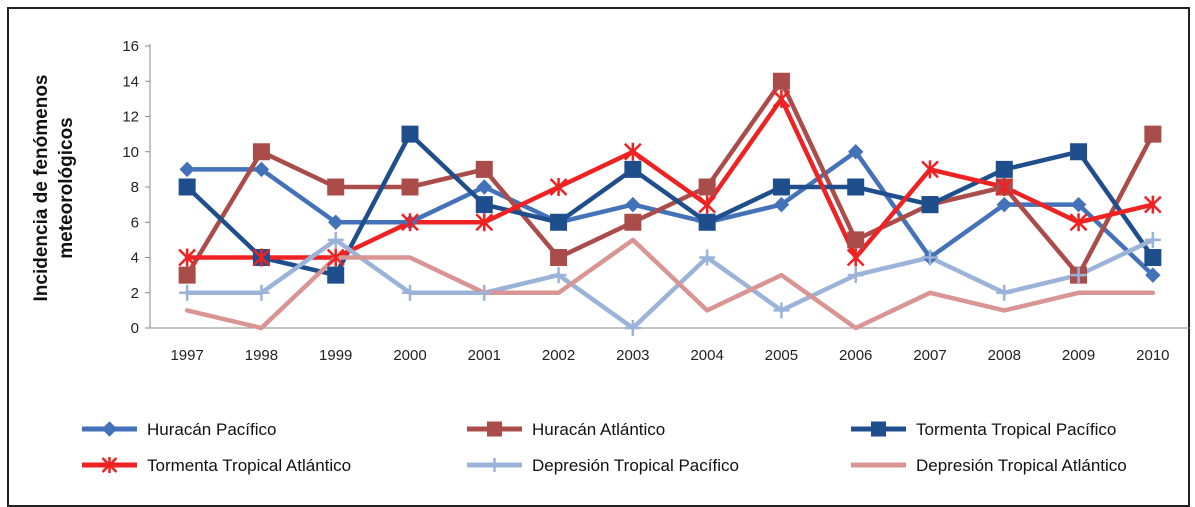  I want to click on y-axis-label: Incidencia de fenómenos meteorológicos, so click(54, 188).